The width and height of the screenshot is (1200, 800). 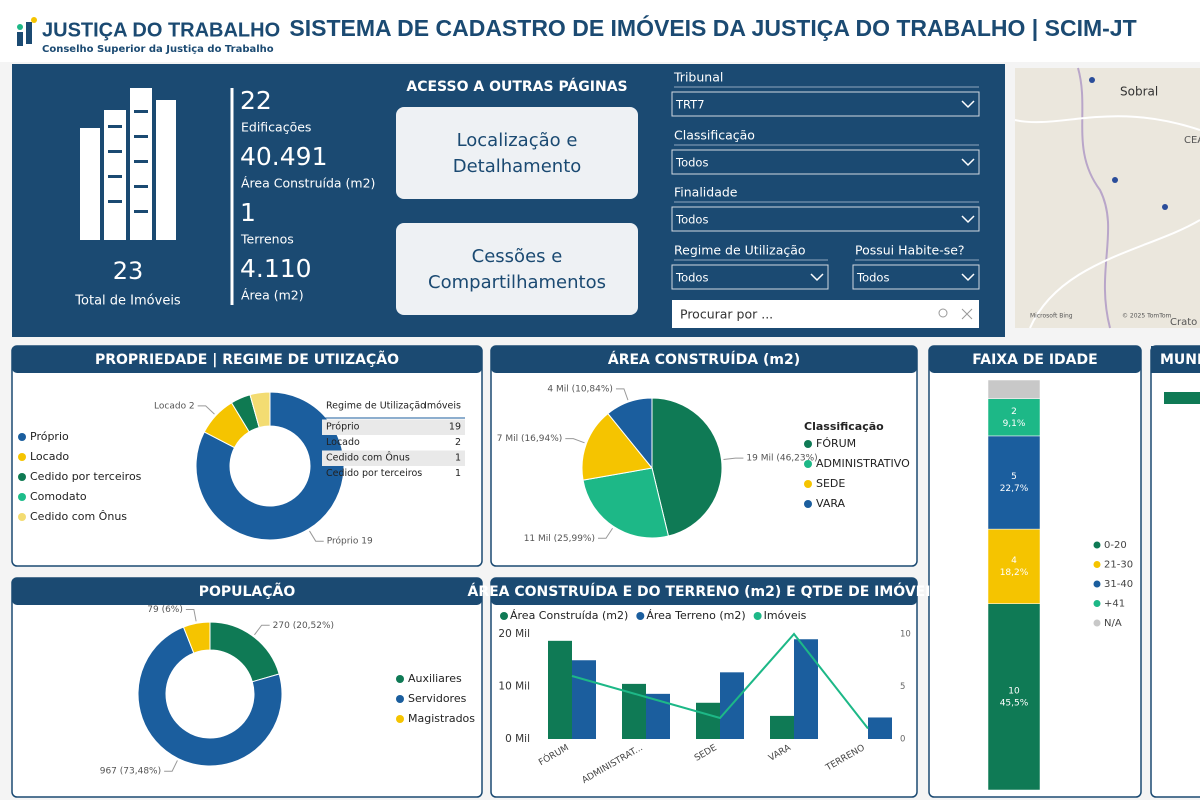 I want to click on legend-label: Área Terreno (m2), so click(x=695, y=615).